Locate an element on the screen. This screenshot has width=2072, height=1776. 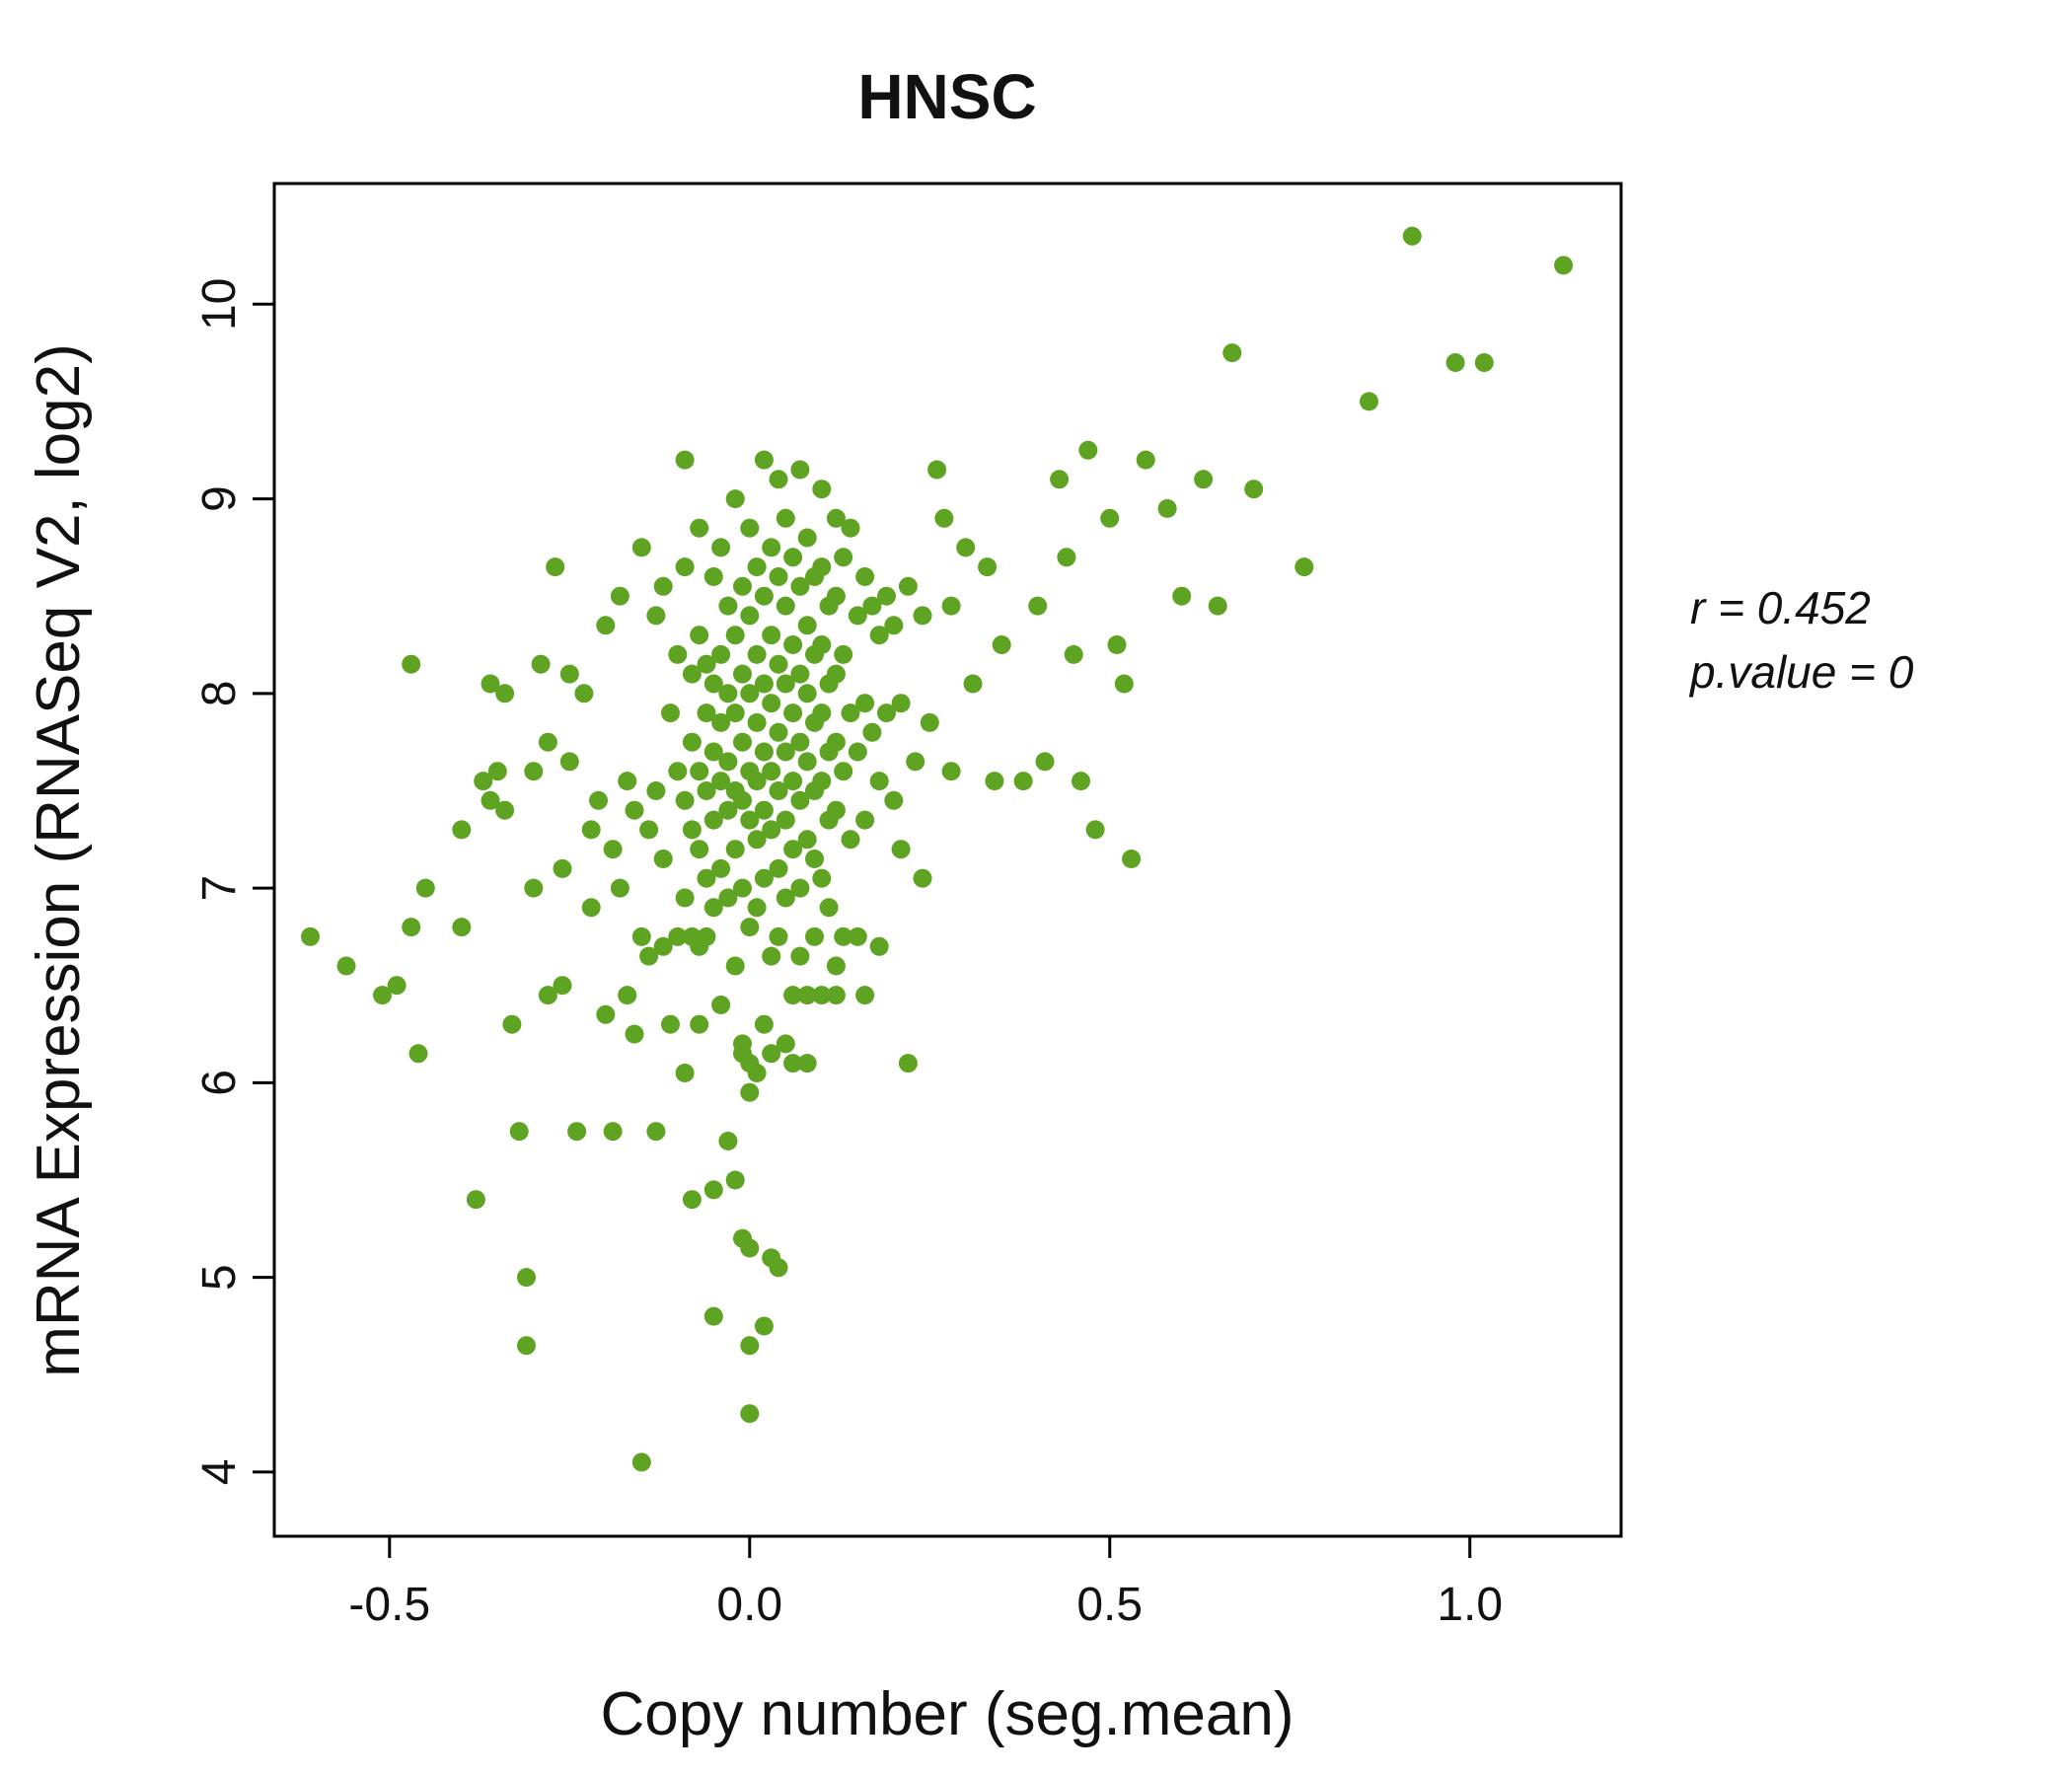
svg-text: -0.5 is located at coordinates (389, 1605).